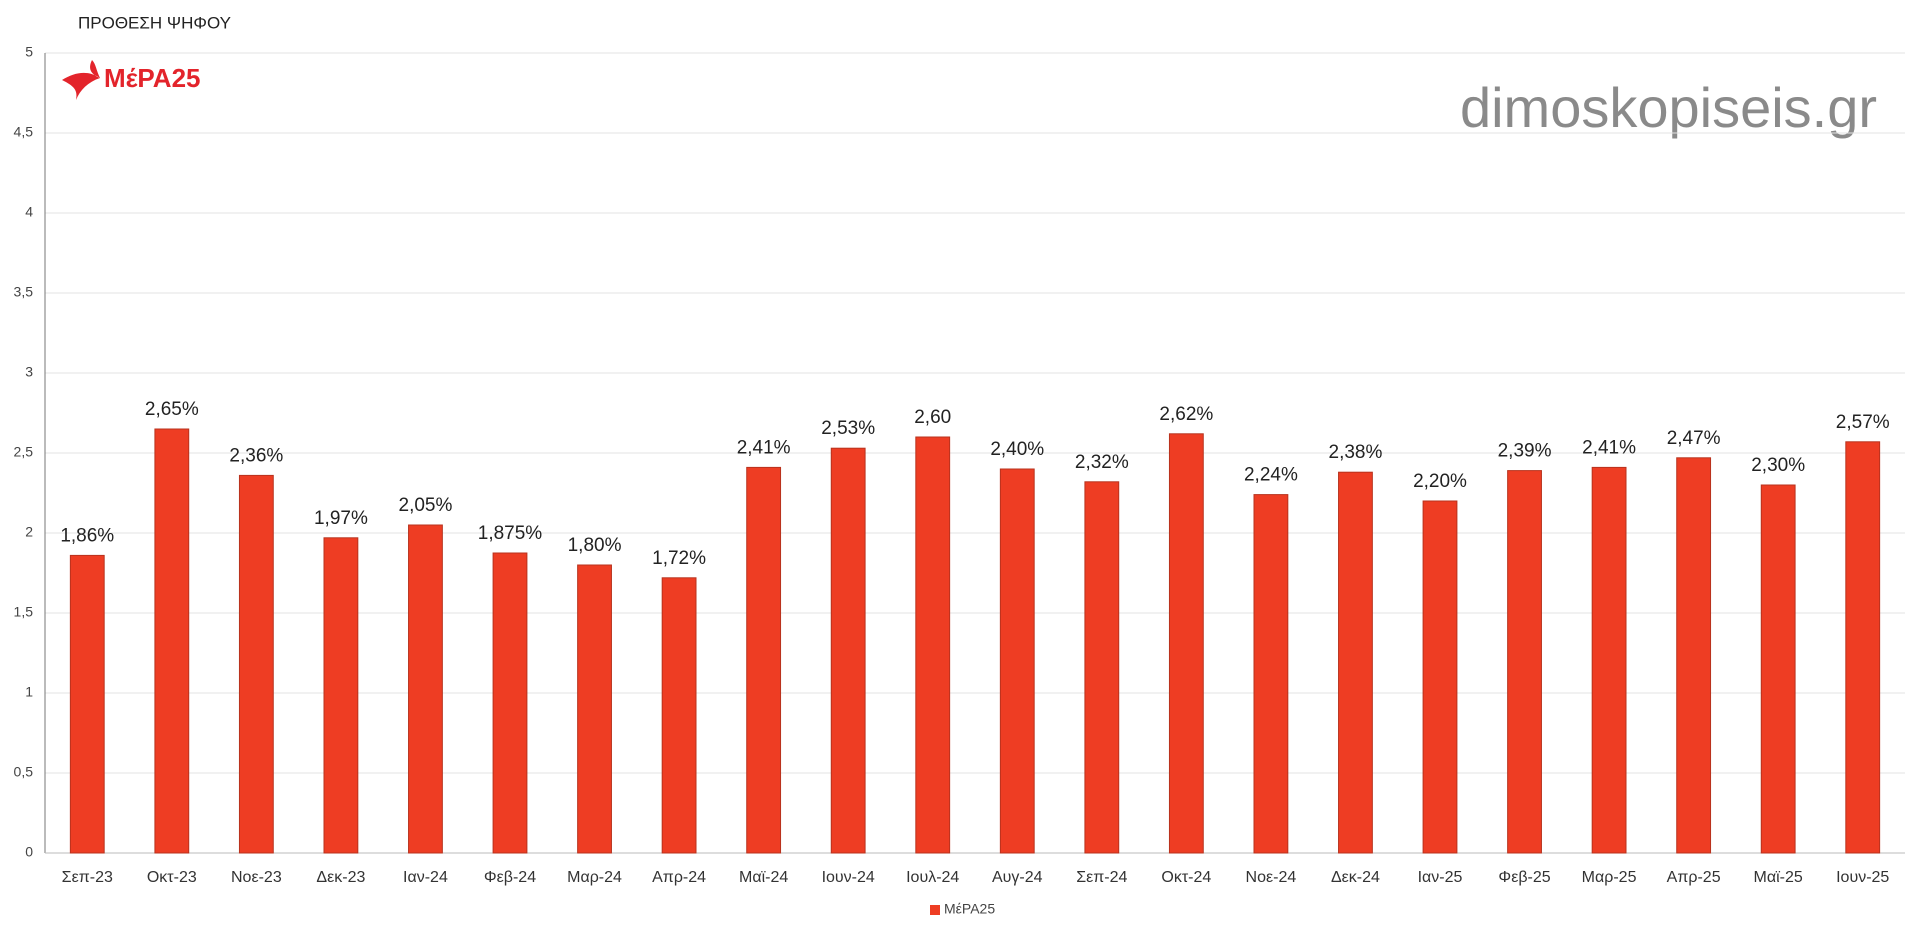 This screenshot has width=1920, height=932. Describe the element at coordinates (848, 428) in the screenshot. I see `data-label: 2,53%` at that location.